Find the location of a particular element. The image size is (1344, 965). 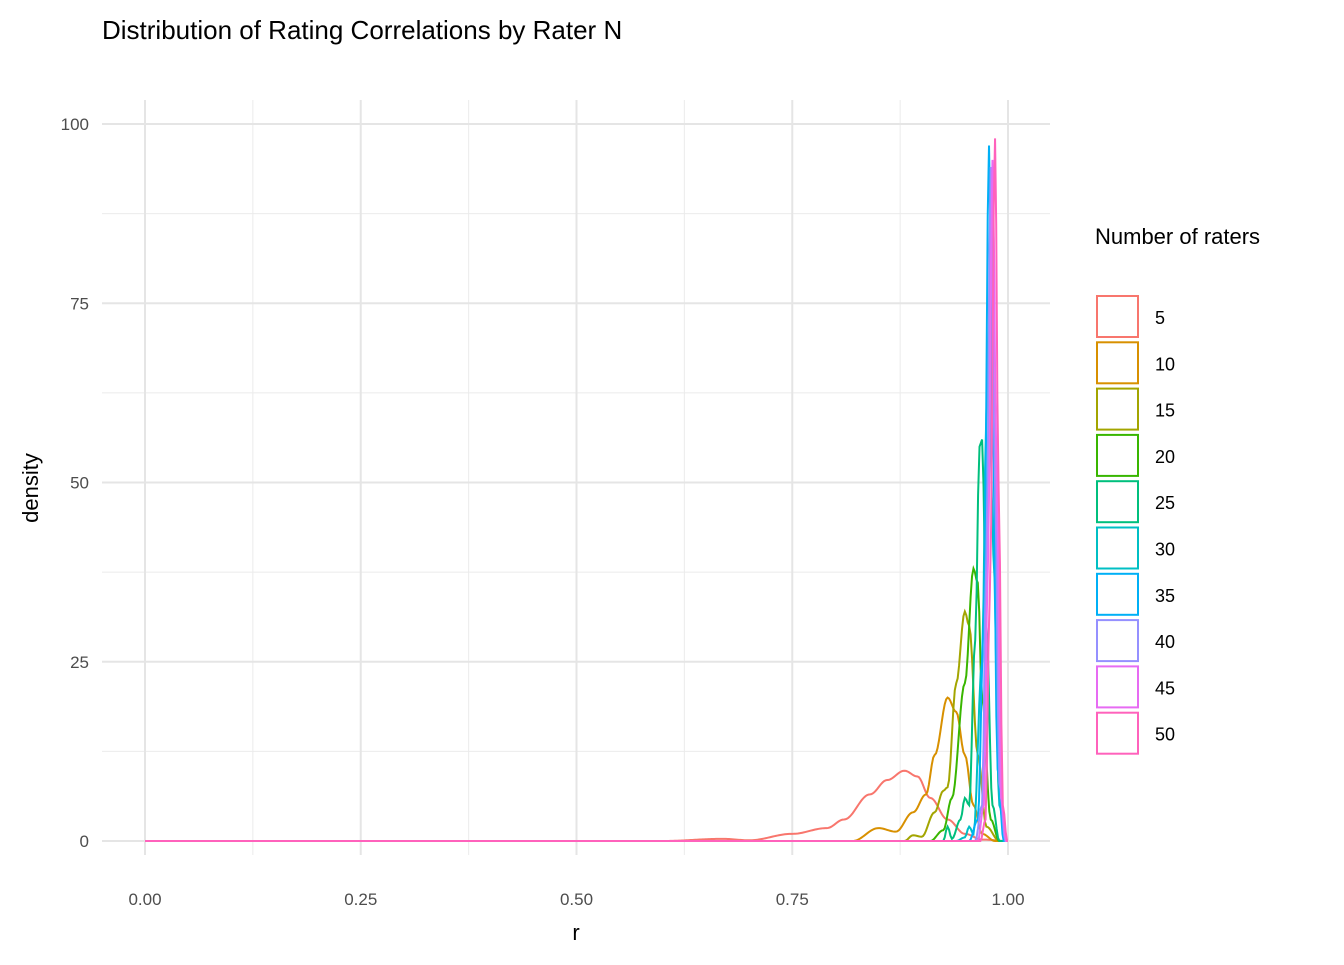

x-axis-label: r is located at coordinates (575, 932).